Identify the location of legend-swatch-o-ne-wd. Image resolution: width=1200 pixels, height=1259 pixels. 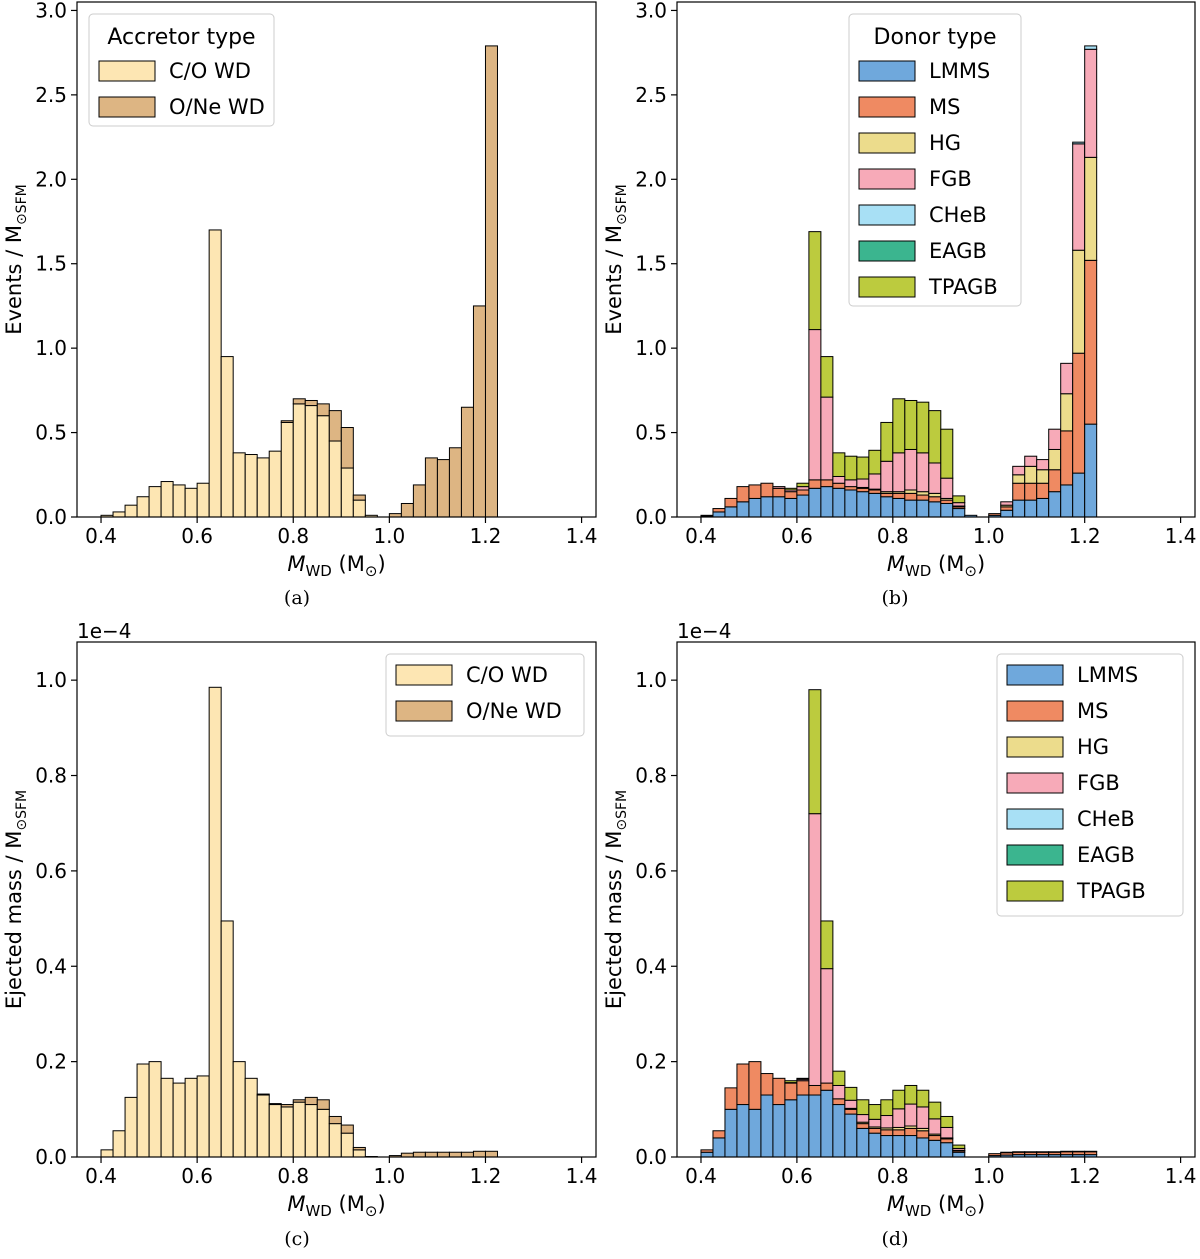
(424, 711).